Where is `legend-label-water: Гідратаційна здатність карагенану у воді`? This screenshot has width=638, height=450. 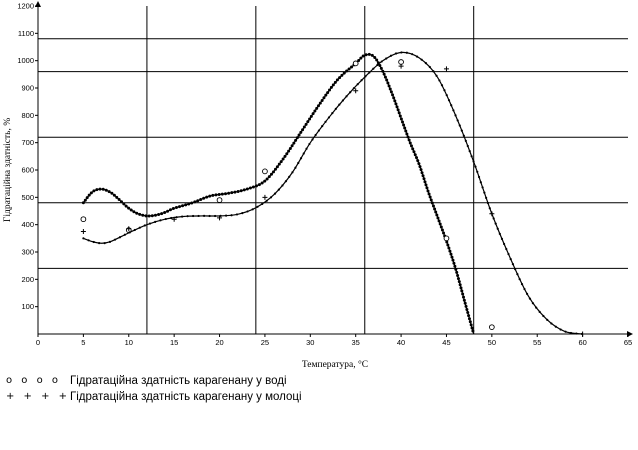
legend-label-water: Гідратаційна здатність карагенану у воді is located at coordinates (178, 381).